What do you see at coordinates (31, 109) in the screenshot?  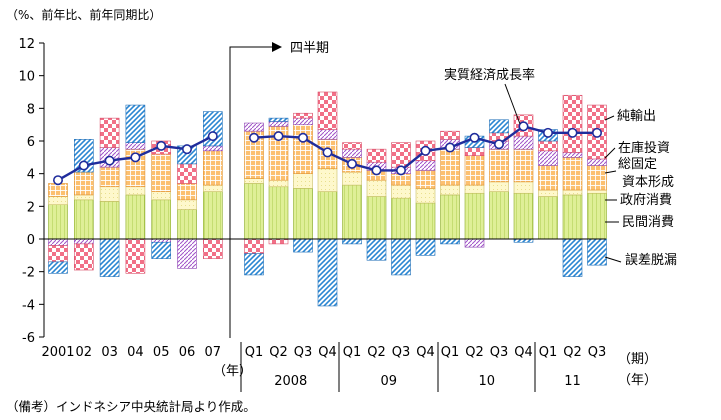 I see `y-tick-label: 8` at bounding box center [31, 109].